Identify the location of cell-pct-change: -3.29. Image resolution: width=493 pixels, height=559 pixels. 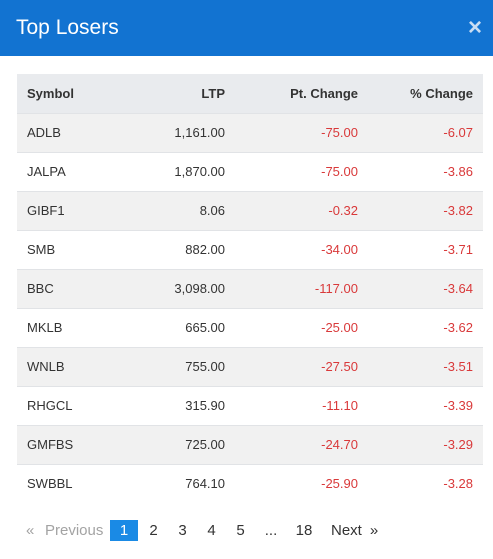
(458, 444).